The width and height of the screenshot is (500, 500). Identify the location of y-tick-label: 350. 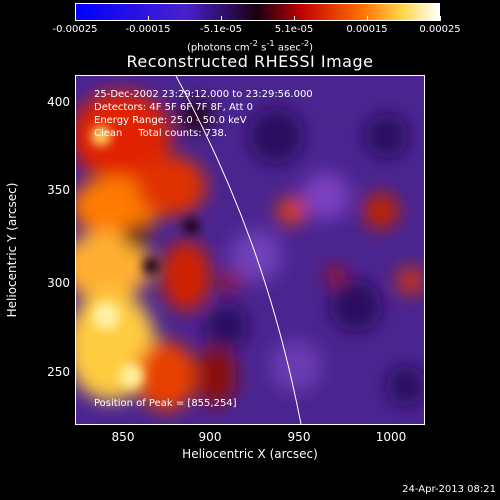
(58, 190).